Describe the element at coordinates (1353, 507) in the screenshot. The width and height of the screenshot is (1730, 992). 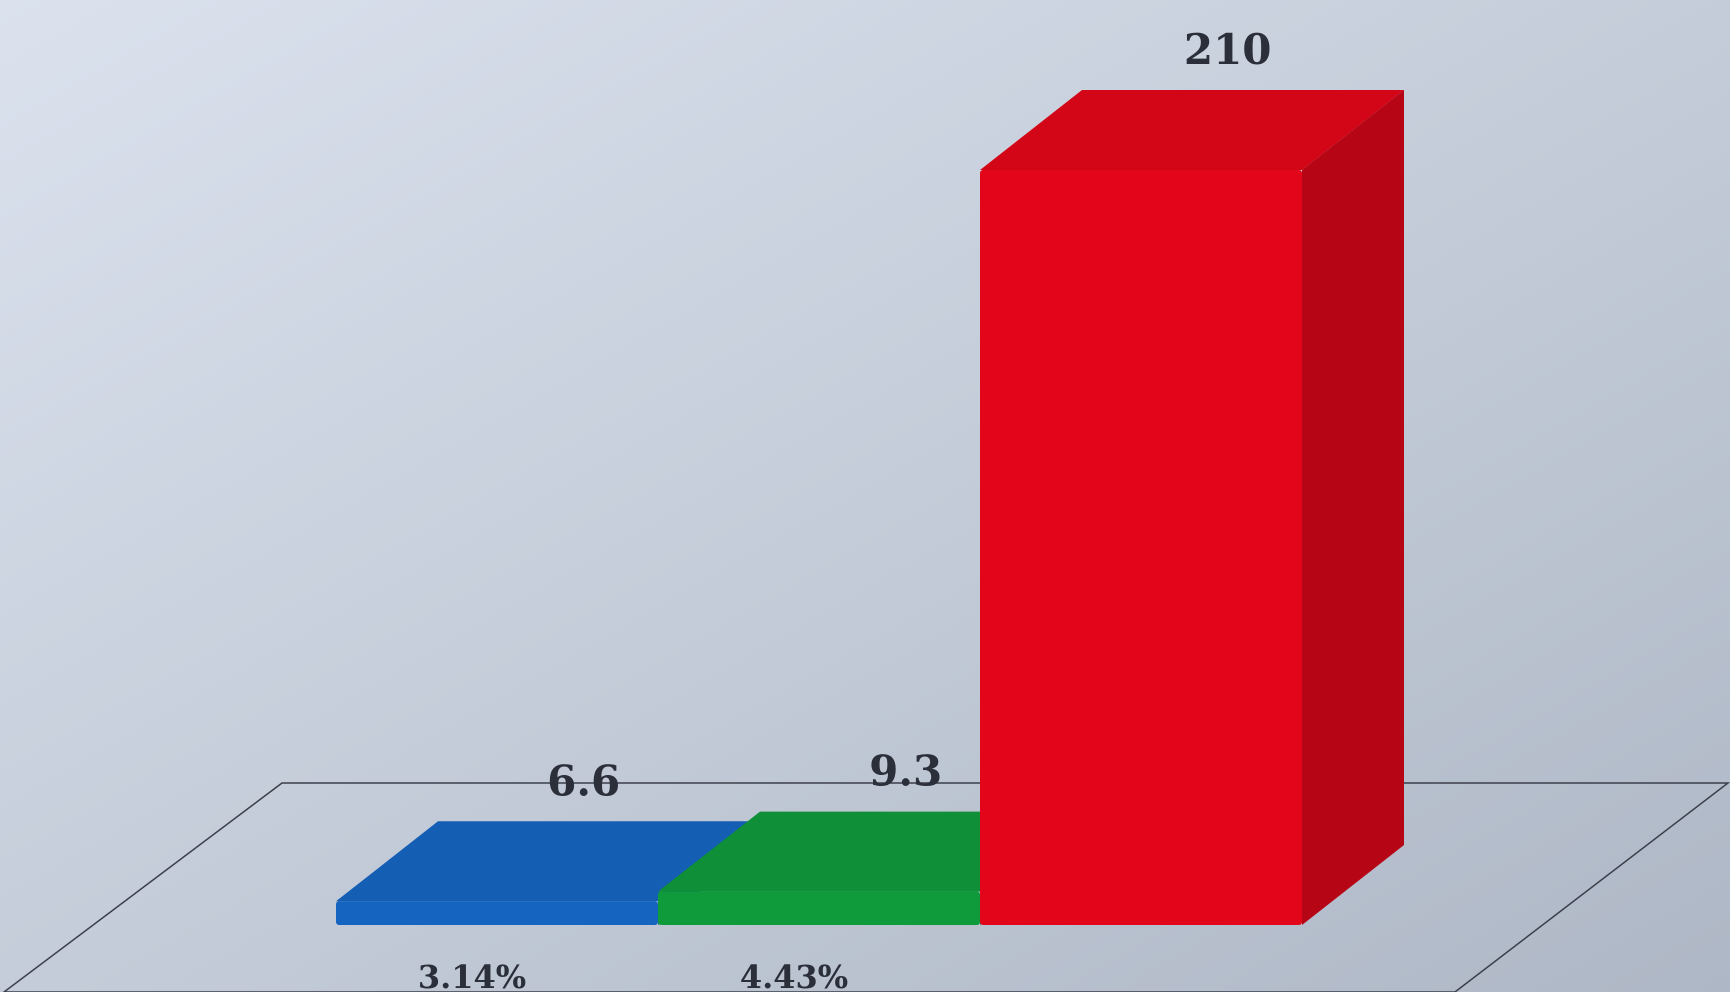
I see `bar-side-face` at that location.